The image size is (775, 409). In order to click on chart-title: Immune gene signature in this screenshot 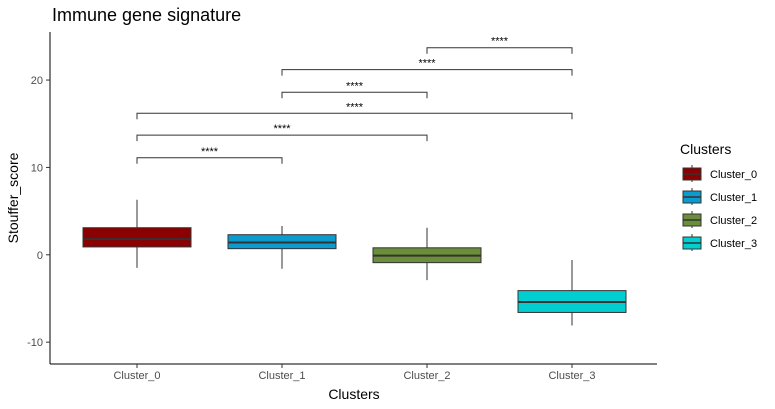, I will do `click(146, 15)`.